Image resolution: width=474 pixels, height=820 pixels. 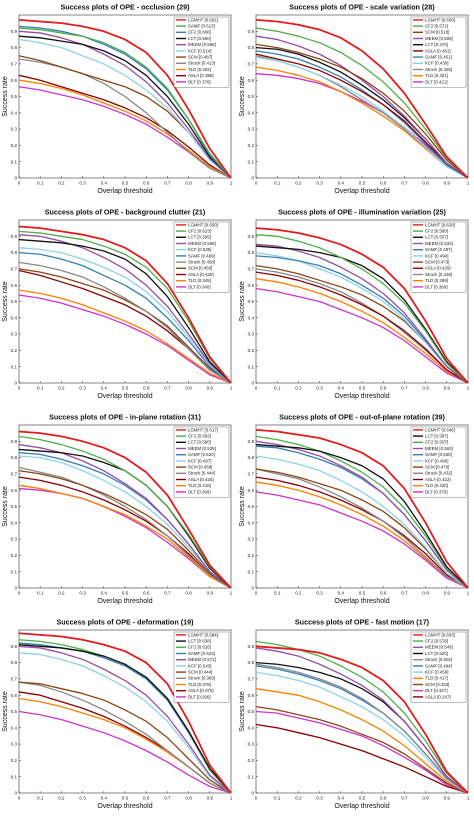 I want to click on legend-entry: TLD [0.421], so click(x=436, y=75).